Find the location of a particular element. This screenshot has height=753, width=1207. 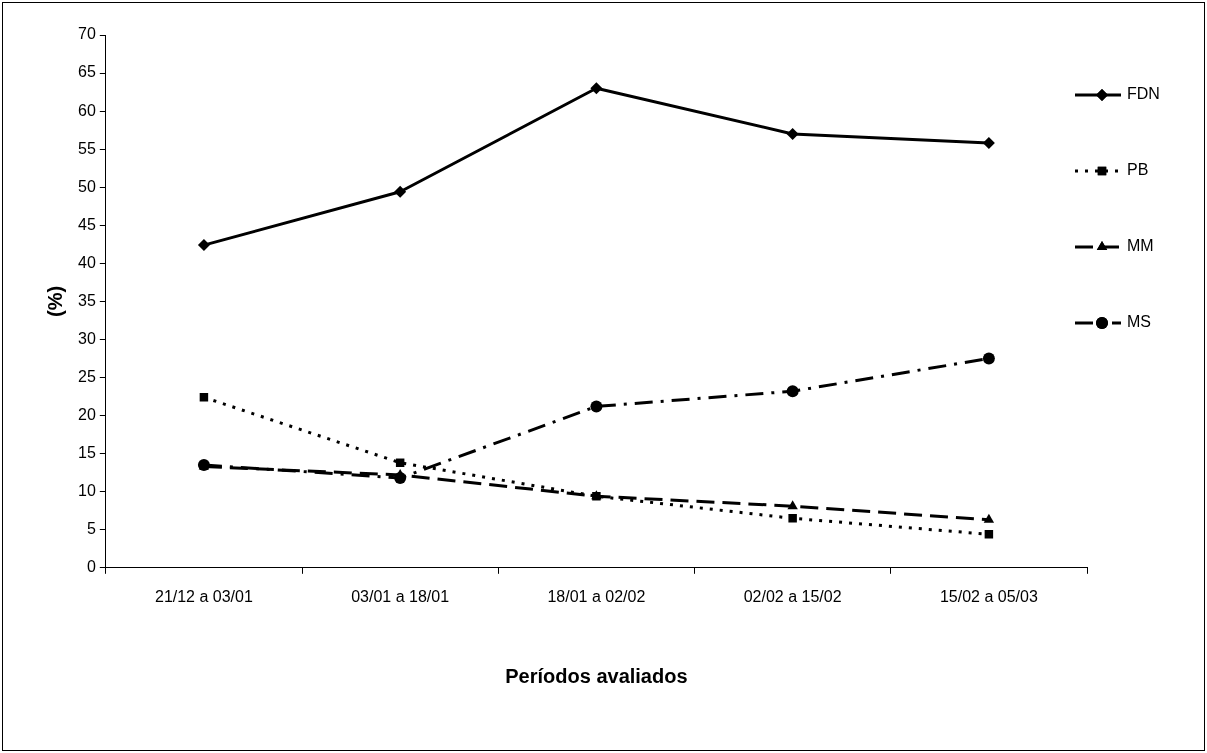

x-tick-label: 03/01 a 18/01 is located at coordinates (400, 596).